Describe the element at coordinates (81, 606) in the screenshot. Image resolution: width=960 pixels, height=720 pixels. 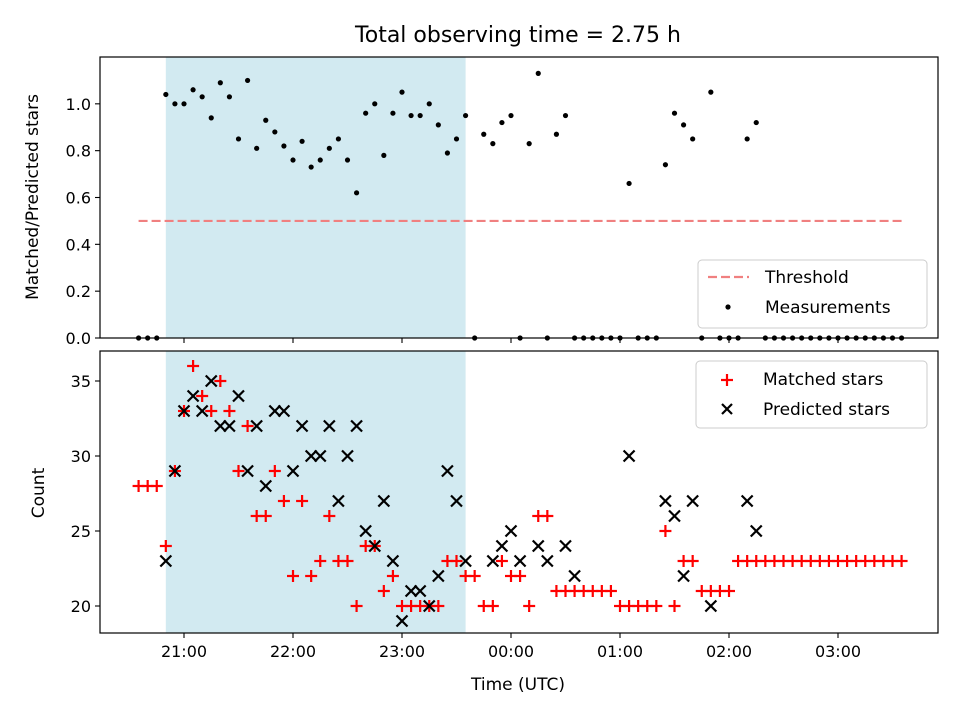
I see `y-tick-label: 20` at that location.